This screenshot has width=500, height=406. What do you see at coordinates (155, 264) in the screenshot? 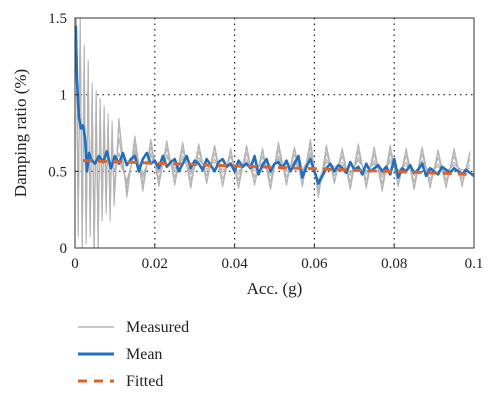
I see `x-tick-label: 0.02` at bounding box center [155, 264].